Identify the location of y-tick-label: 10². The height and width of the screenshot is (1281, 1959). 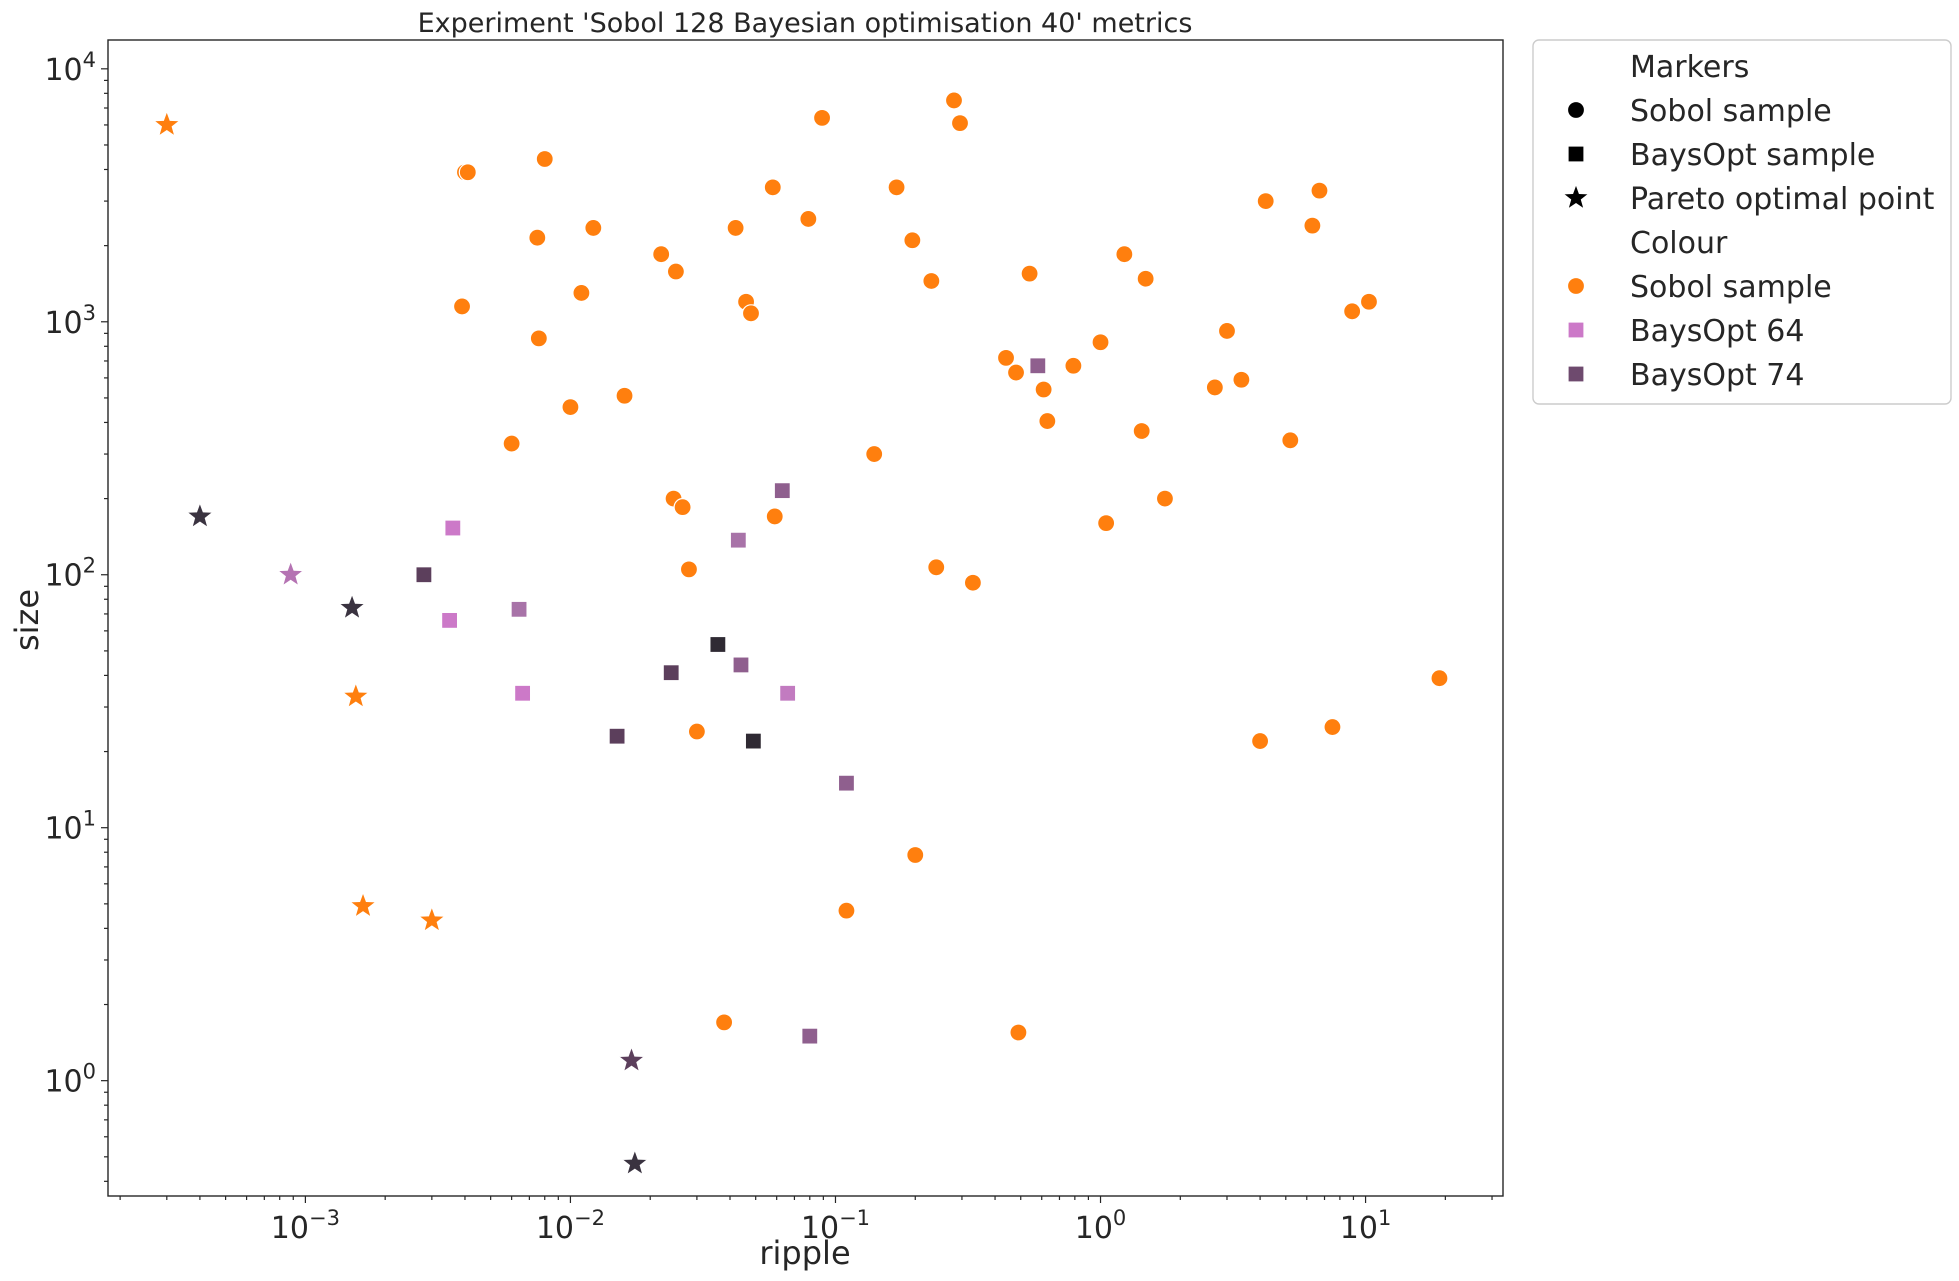
(70, 574).